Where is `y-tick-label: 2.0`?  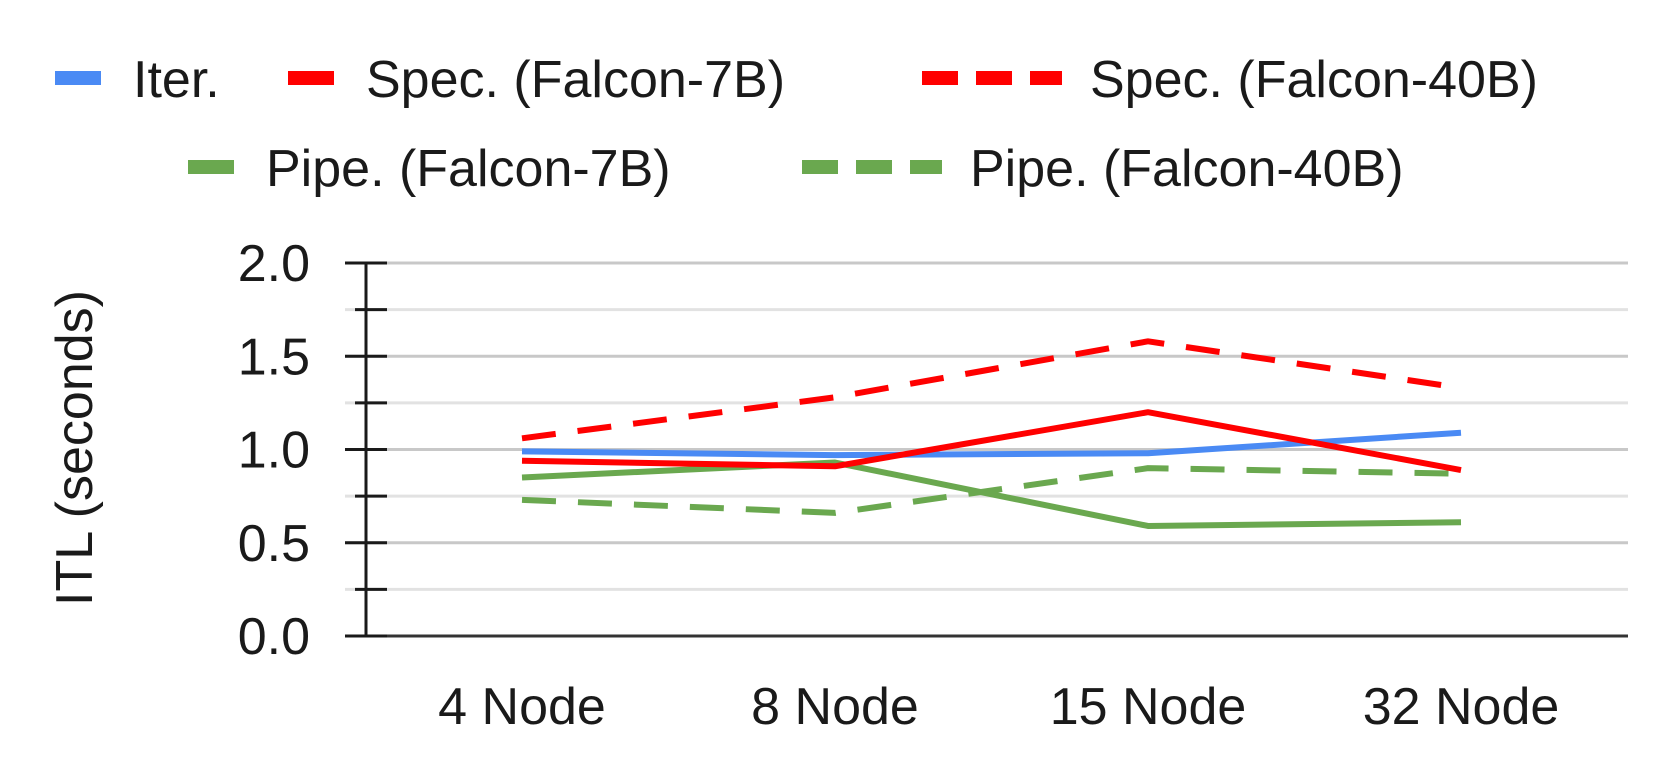
y-tick-label: 2.0 is located at coordinates (274, 264).